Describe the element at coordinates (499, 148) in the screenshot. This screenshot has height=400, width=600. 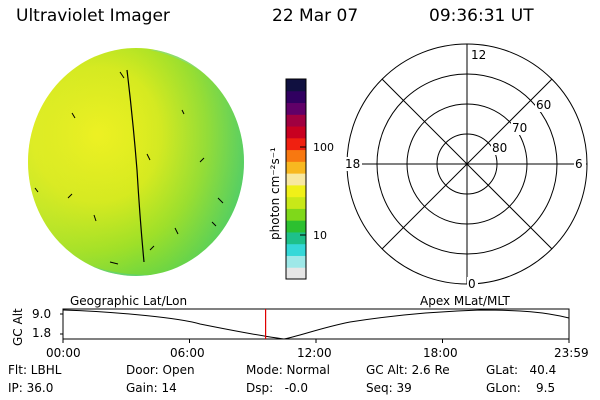
I see `mlat-label-80: 80` at that location.